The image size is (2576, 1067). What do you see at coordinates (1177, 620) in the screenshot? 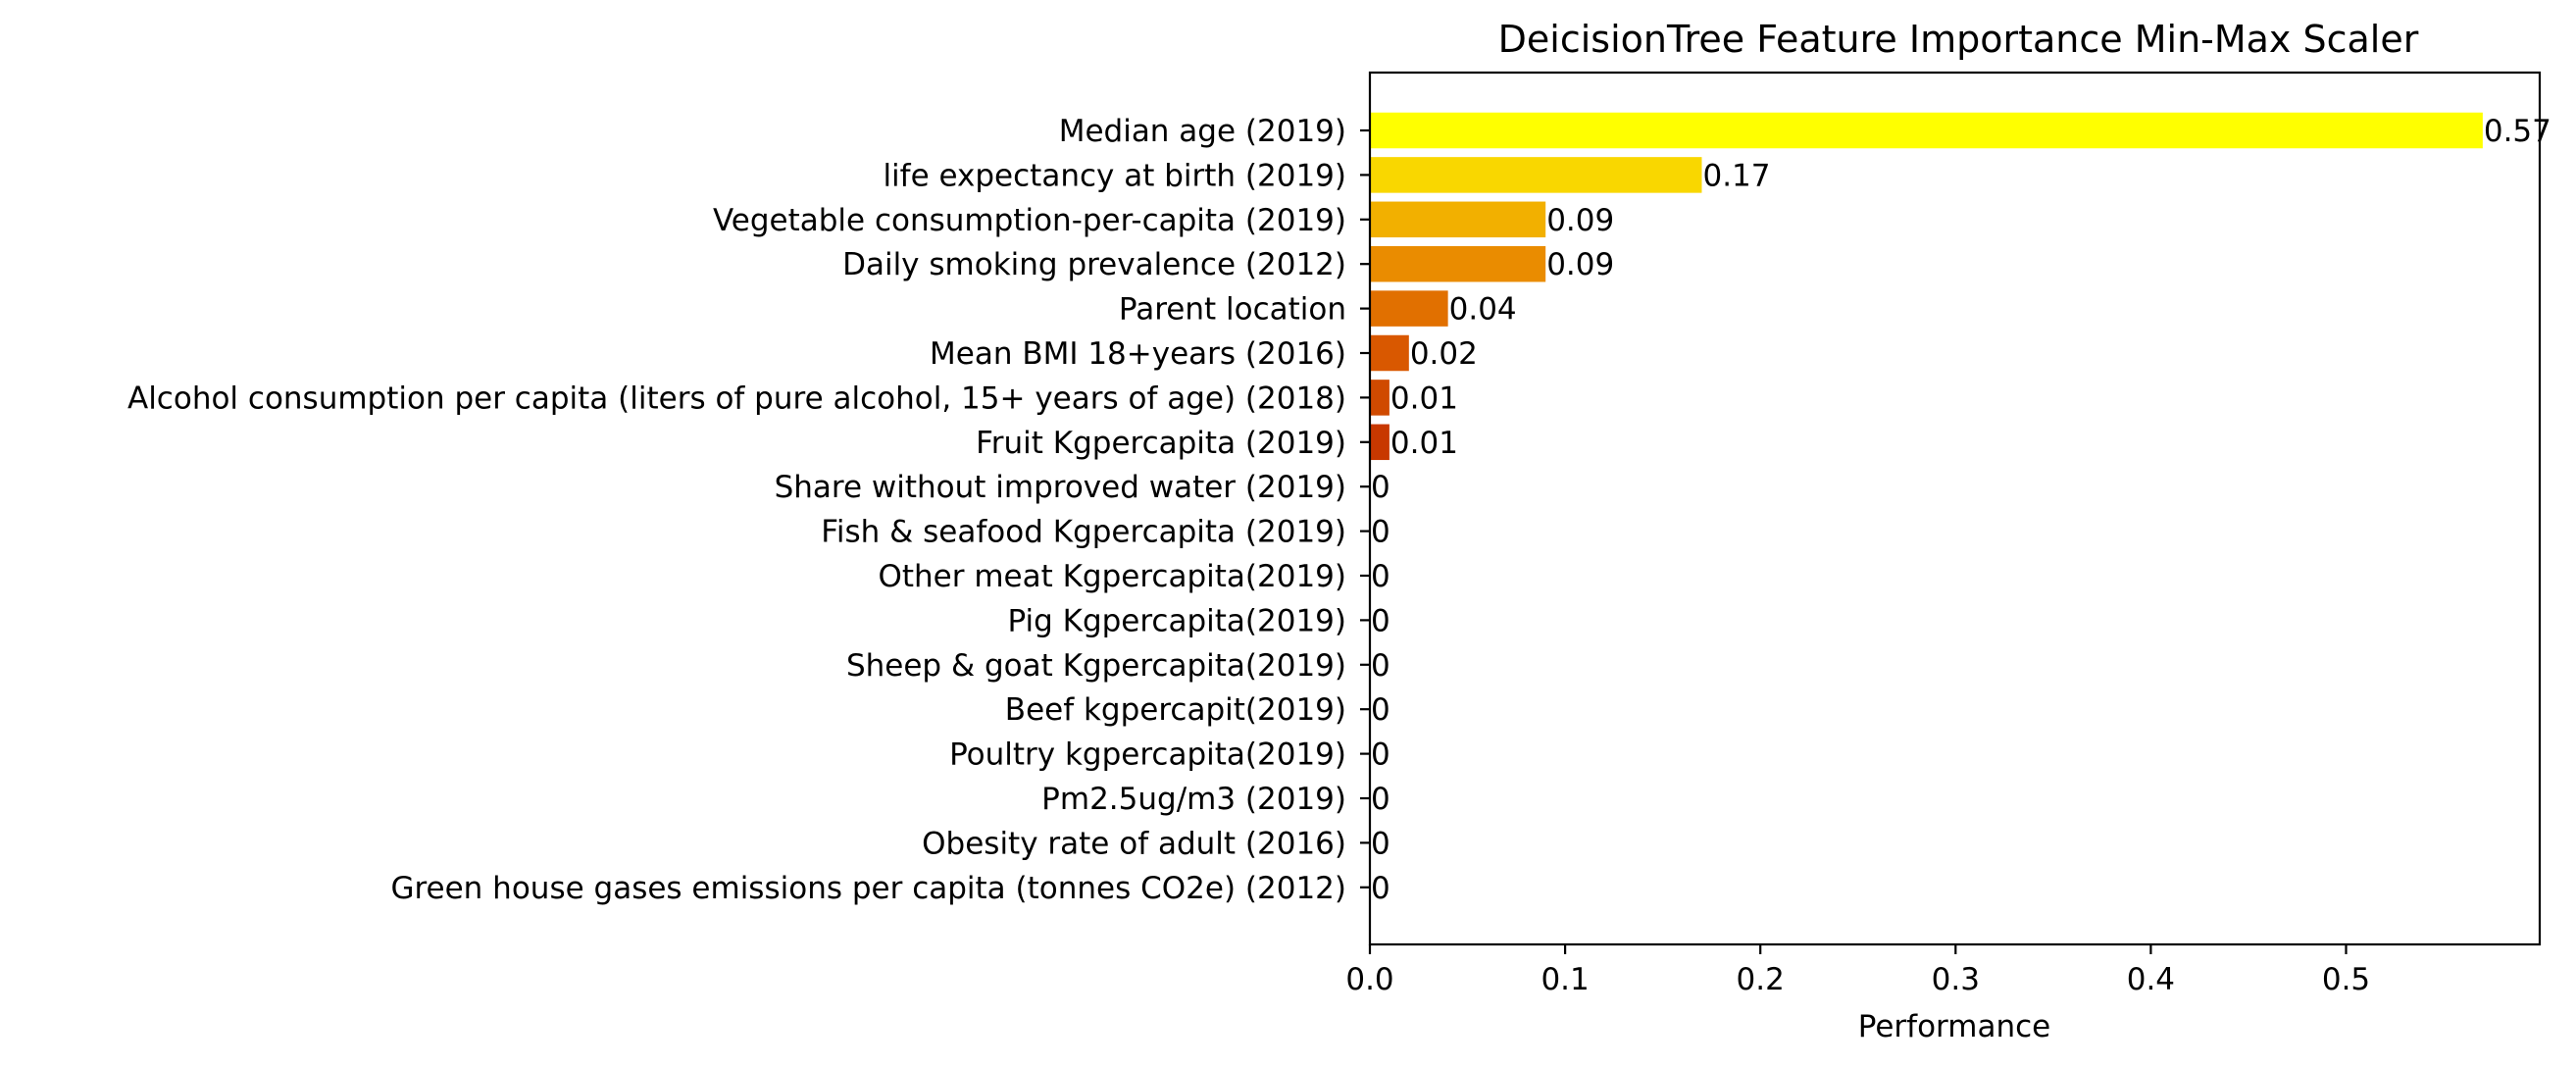
I see `category-label: Pig Kgpercapita(2019)` at bounding box center [1177, 620].